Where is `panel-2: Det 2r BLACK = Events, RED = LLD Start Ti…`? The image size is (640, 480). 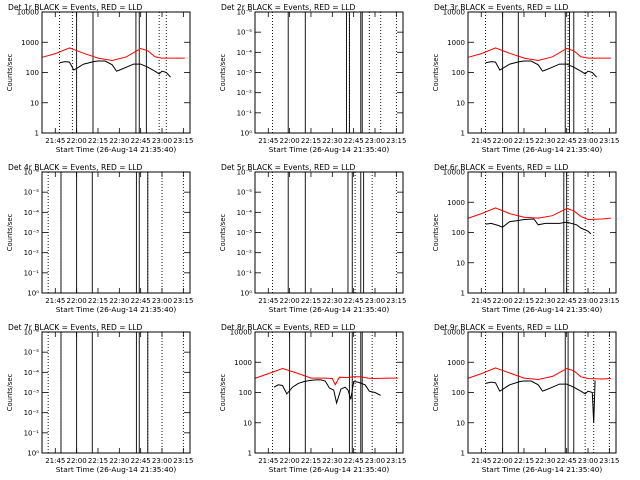 panel-2: Det 2r BLACK = Events, RED = LLD Start Ti… is located at coordinates (312, 78).